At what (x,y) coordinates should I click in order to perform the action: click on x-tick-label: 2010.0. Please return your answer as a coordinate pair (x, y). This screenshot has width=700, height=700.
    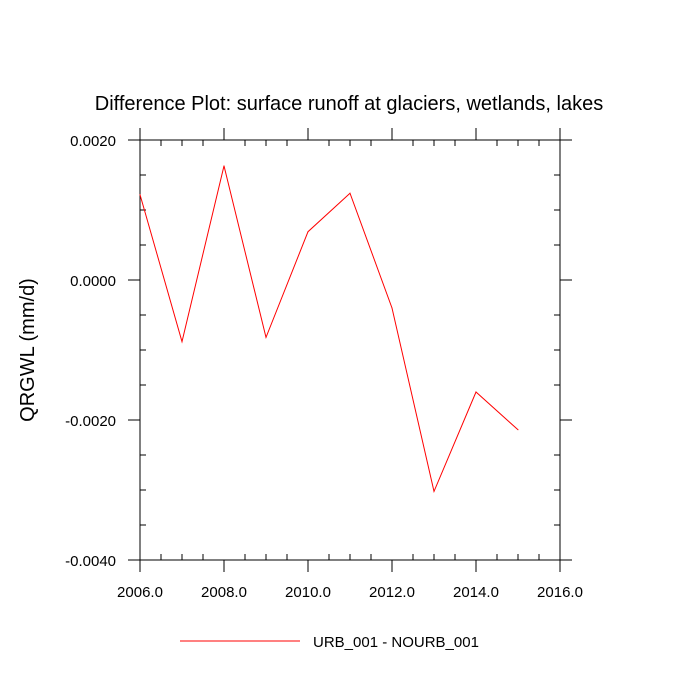
    Looking at the image, I should click on (308, 592).